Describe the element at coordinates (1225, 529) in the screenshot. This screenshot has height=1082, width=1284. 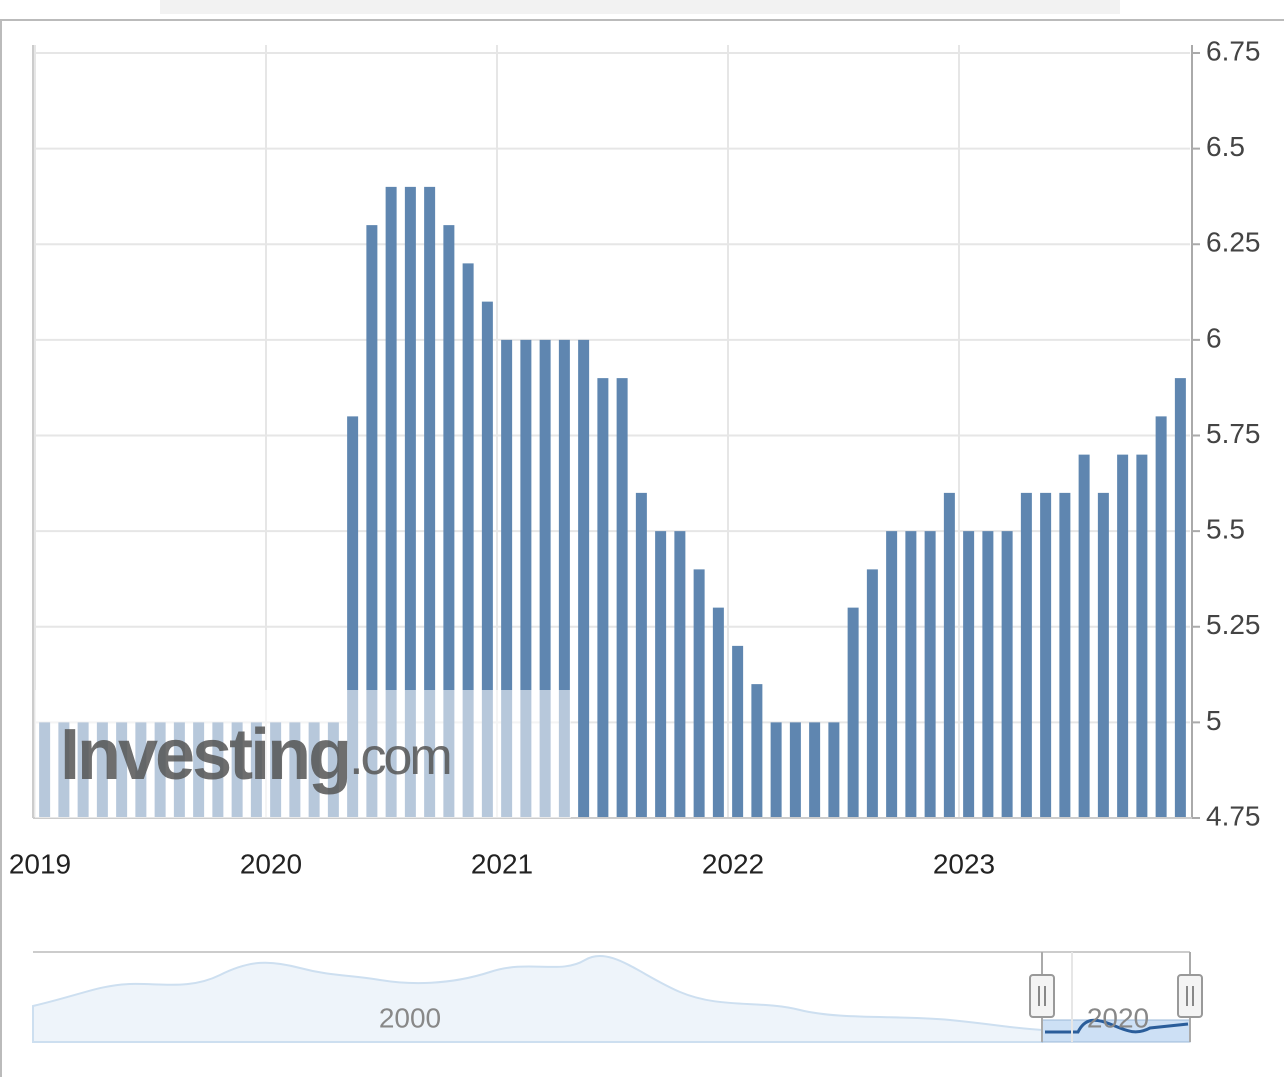
I see `y-tick-label: 5.5` at that location.